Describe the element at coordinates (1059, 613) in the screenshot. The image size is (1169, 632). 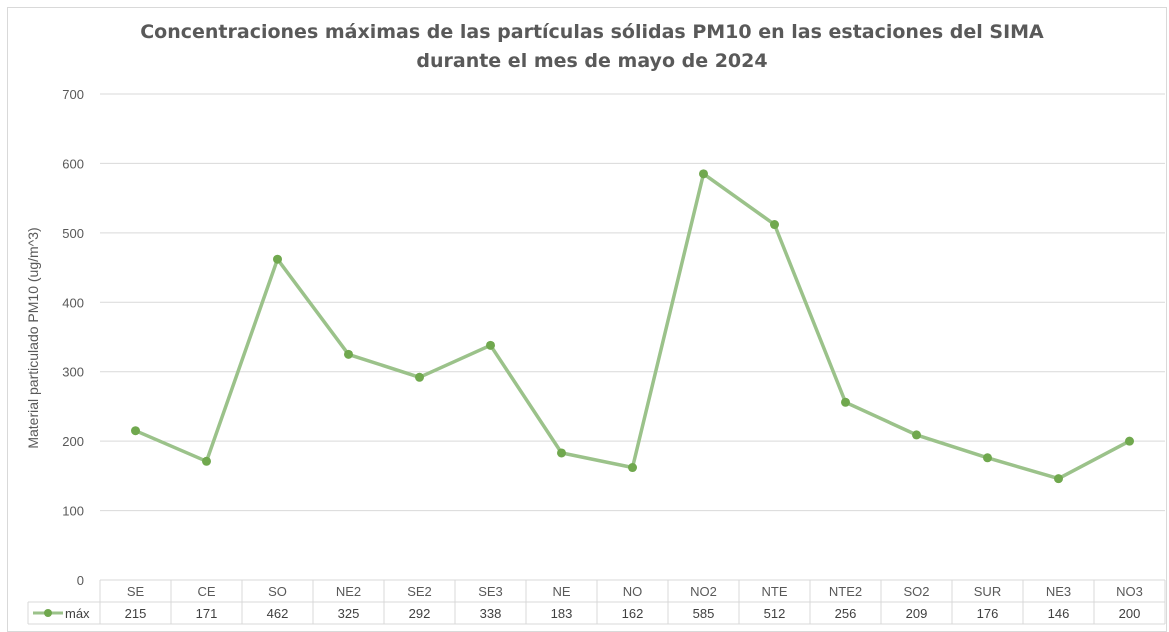
I see `data-table-value: 146` at that location.